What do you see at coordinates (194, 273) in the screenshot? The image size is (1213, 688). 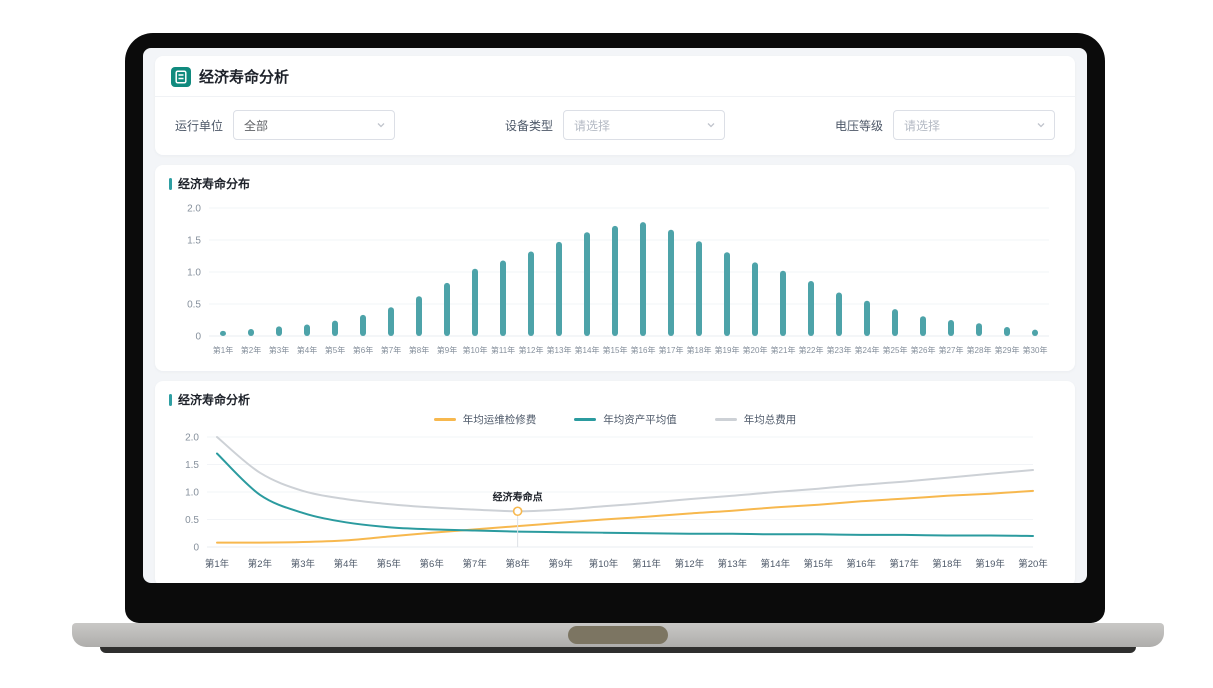 I see `svg-text: 1.0` at bounding box center [194, 273].